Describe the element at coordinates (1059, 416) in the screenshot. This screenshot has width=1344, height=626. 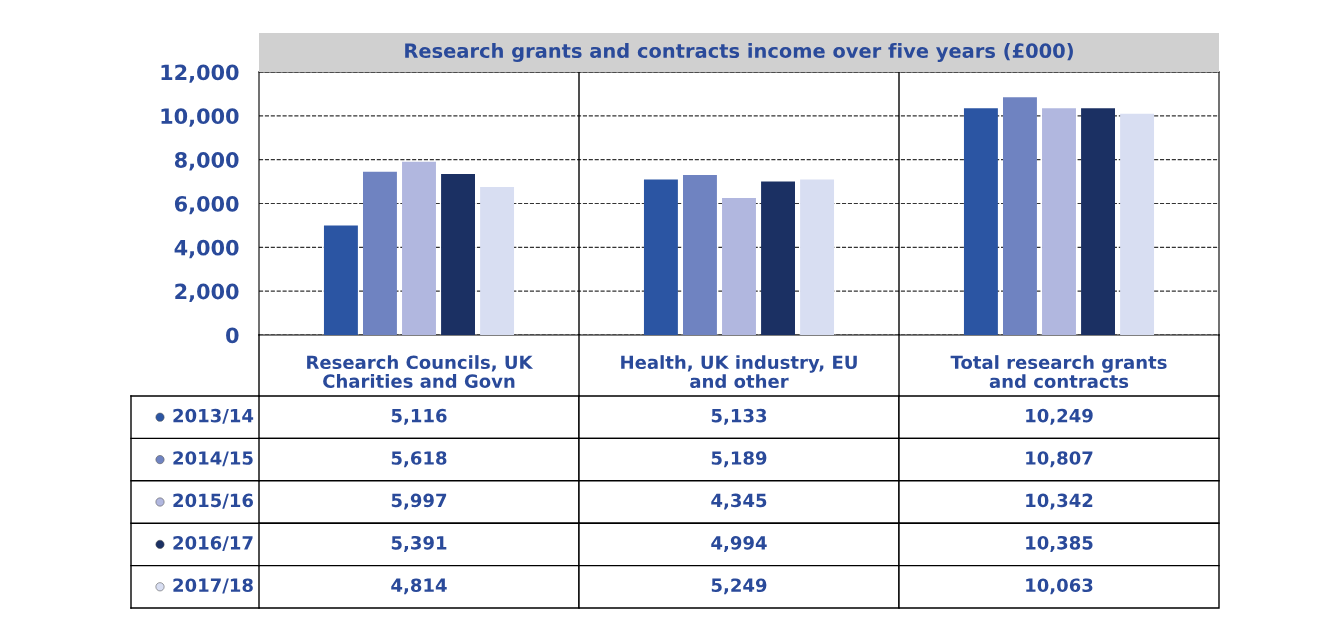
I see `text: 10,249` at that location.